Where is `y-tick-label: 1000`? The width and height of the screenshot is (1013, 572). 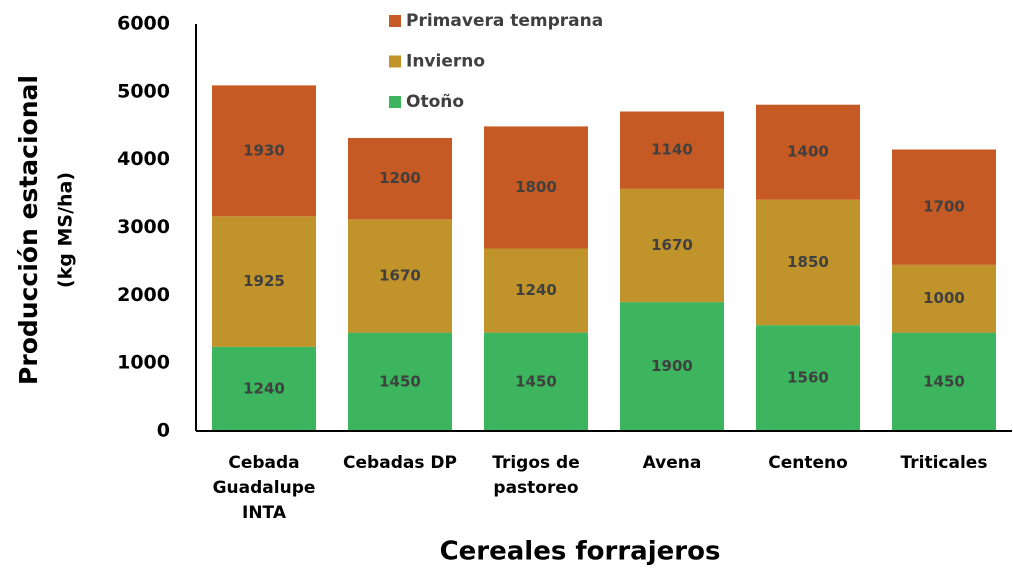 y-tick-label: 1000 is located at coordinates (143, 363).